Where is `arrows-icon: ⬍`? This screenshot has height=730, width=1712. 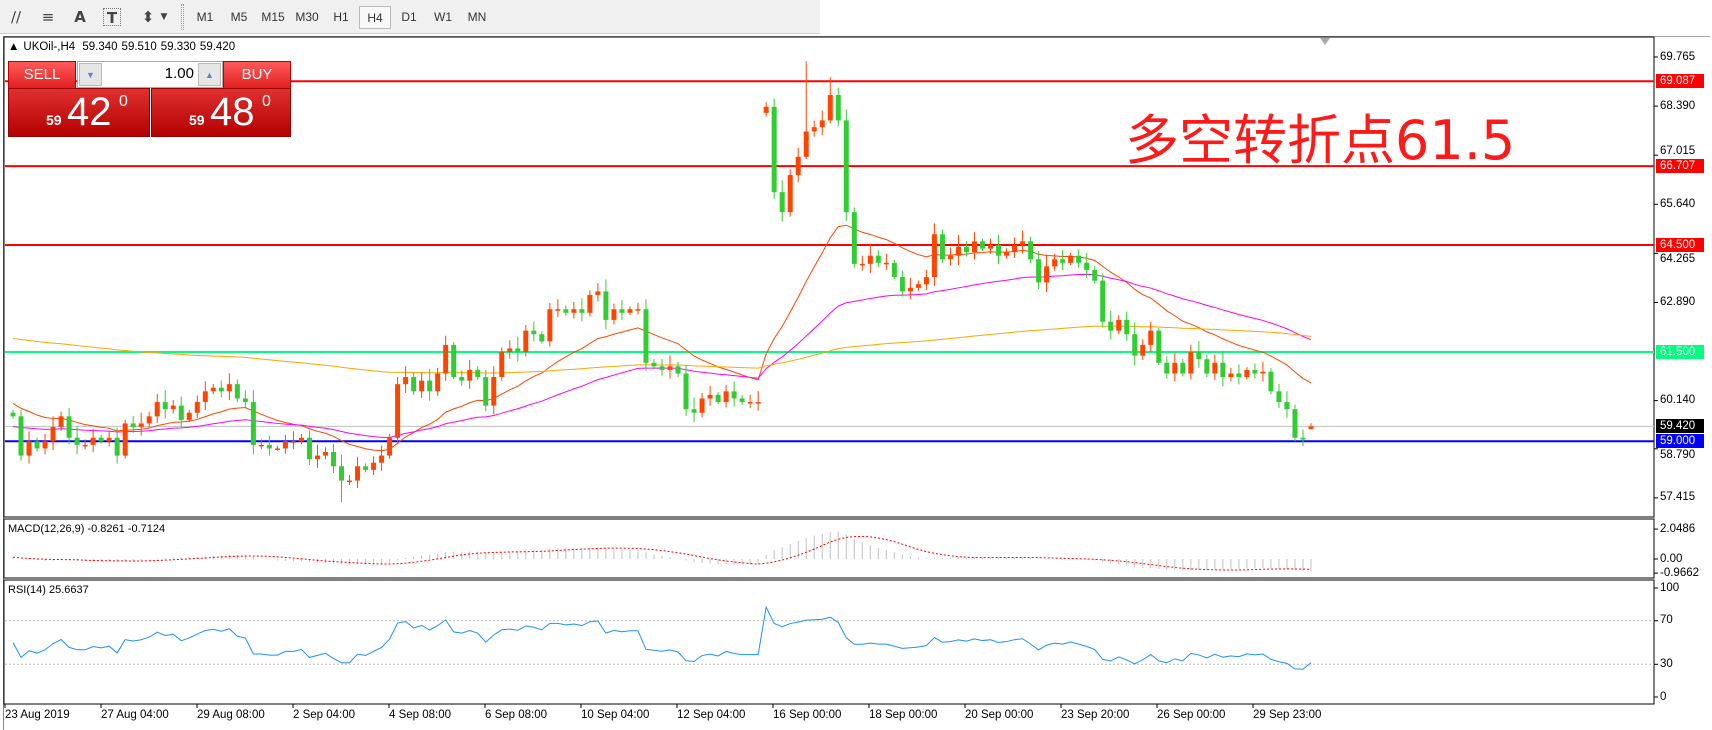
arrows-icon: ⬍ is located at coordinates (148, 17).